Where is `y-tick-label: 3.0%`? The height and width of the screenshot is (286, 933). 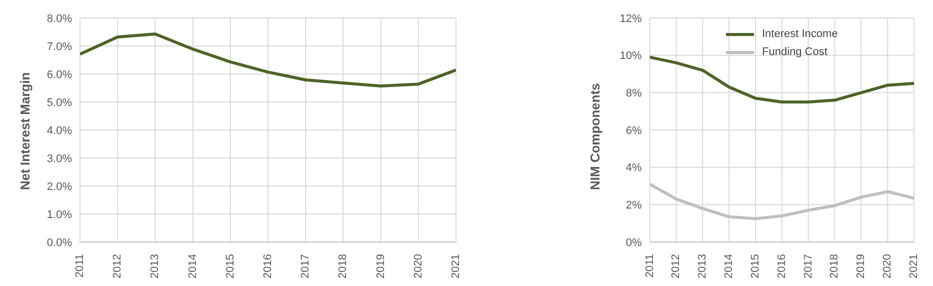
y-tick-label: 3.0% is located at coordinates (59, 158).